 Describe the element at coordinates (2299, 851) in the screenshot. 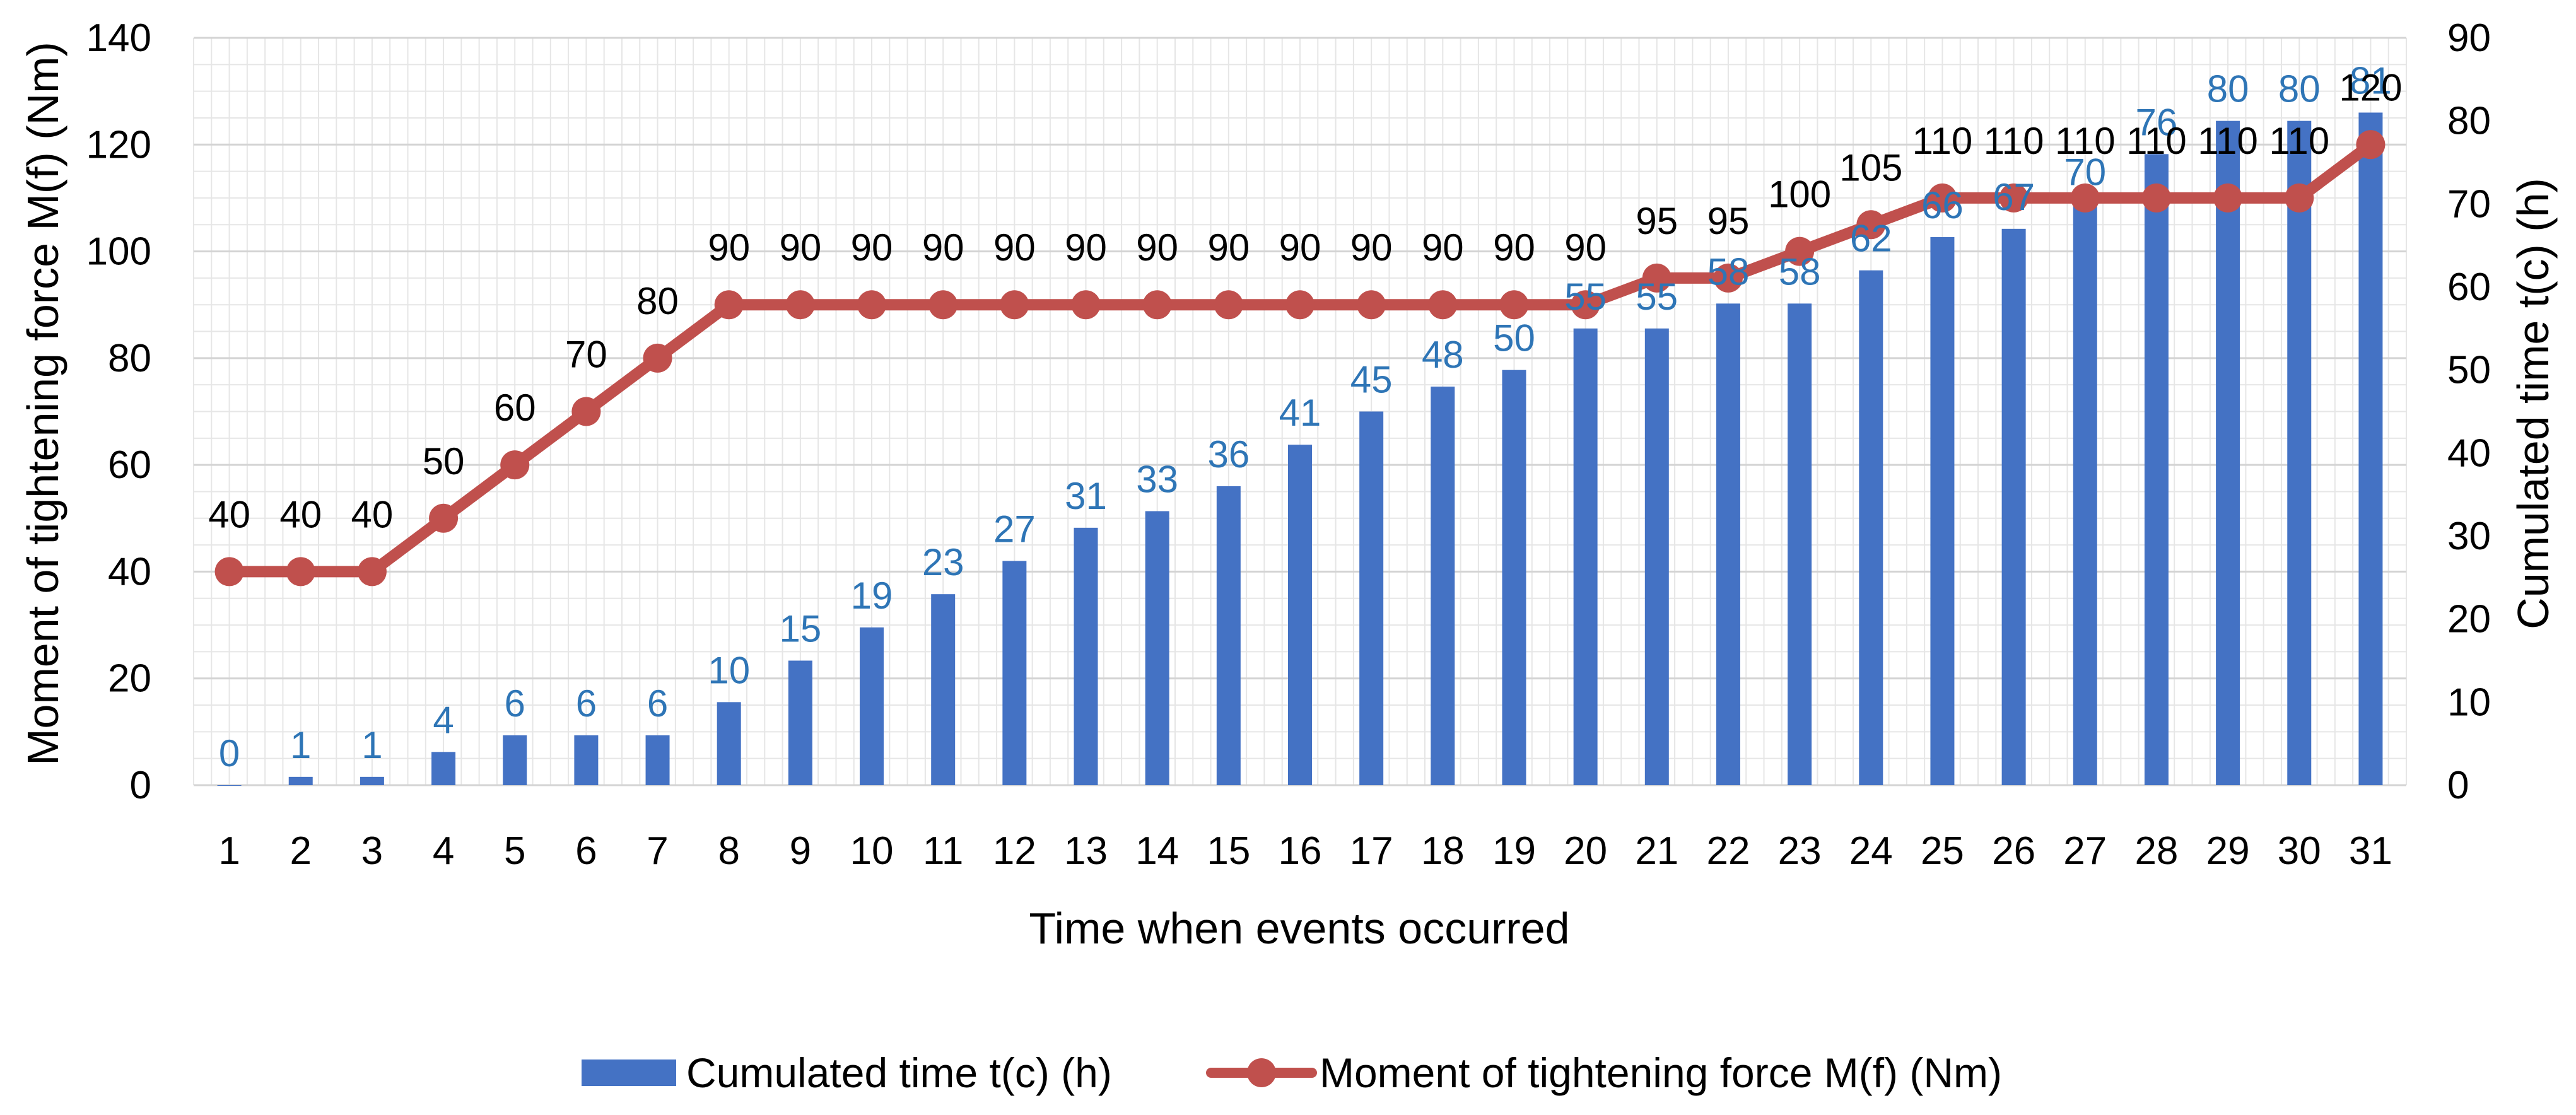

I see `x-tick-label: 30` at that location.